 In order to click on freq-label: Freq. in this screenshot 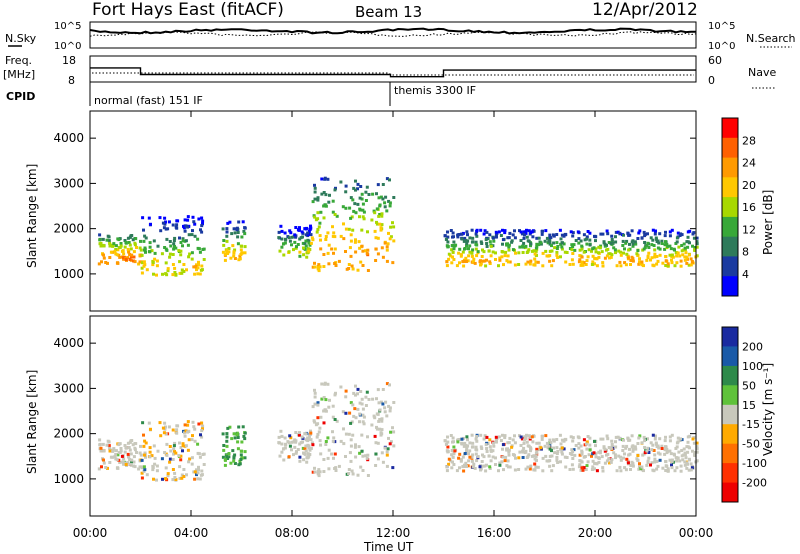, I will do `click(18, 60)`.